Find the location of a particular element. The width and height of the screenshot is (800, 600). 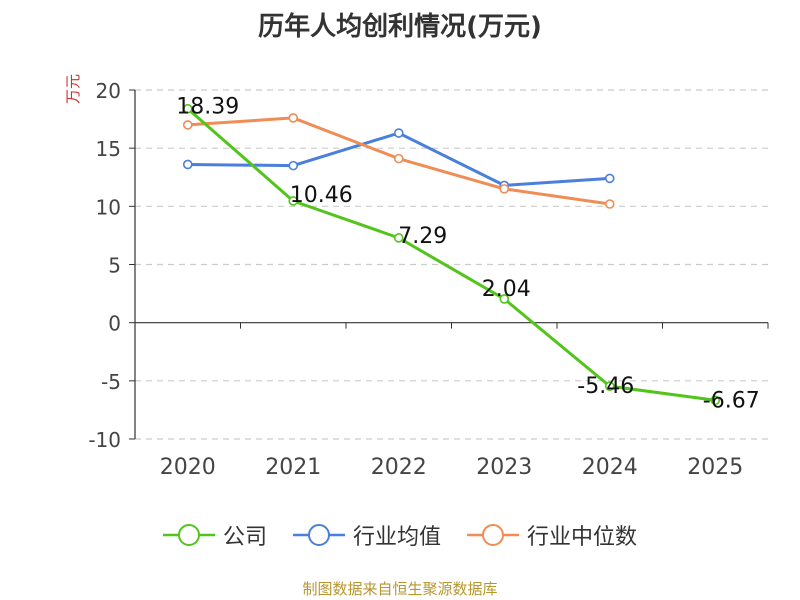

legend-label: 公司 is located at coordinates (244, 537).